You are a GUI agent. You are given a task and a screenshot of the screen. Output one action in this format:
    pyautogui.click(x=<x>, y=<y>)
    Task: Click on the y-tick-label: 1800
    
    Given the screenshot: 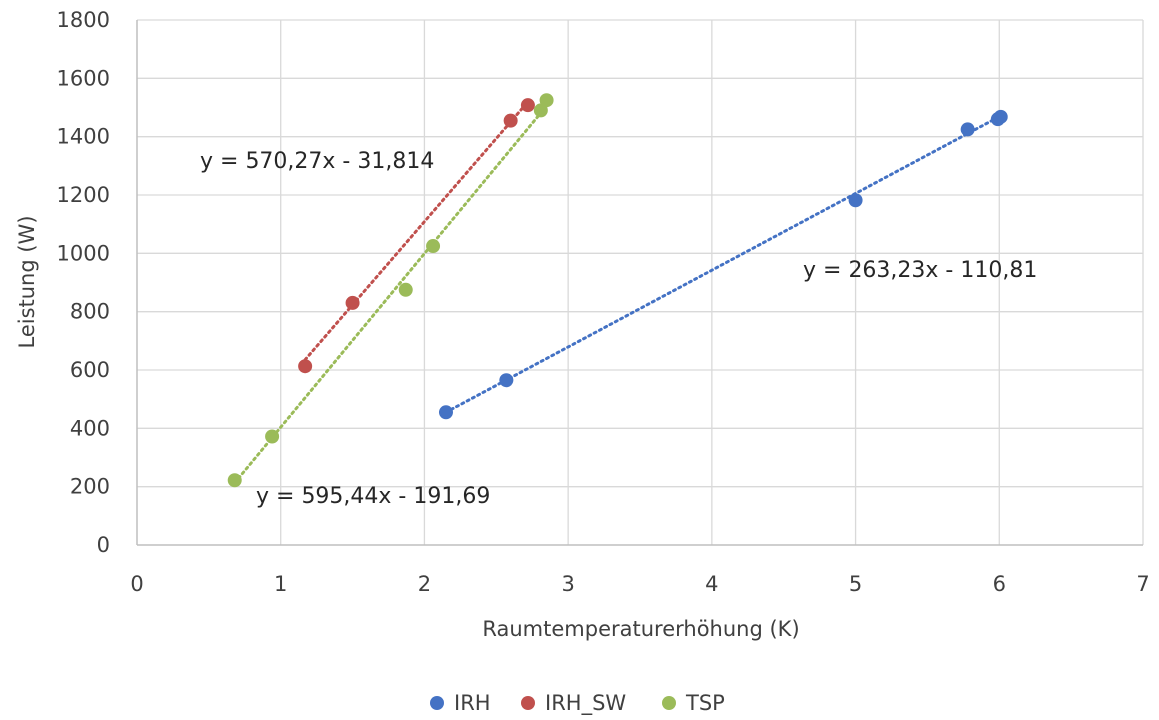 What is the action you would take?
    pyautogui.click(x=83, y=20)
    